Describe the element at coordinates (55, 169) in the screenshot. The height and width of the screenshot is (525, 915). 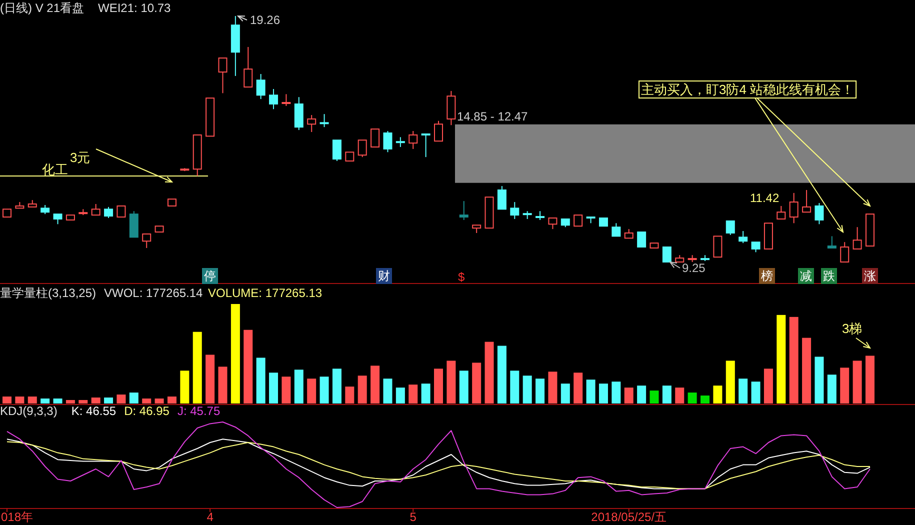
I see `ref-line-label: 化工` at that location.